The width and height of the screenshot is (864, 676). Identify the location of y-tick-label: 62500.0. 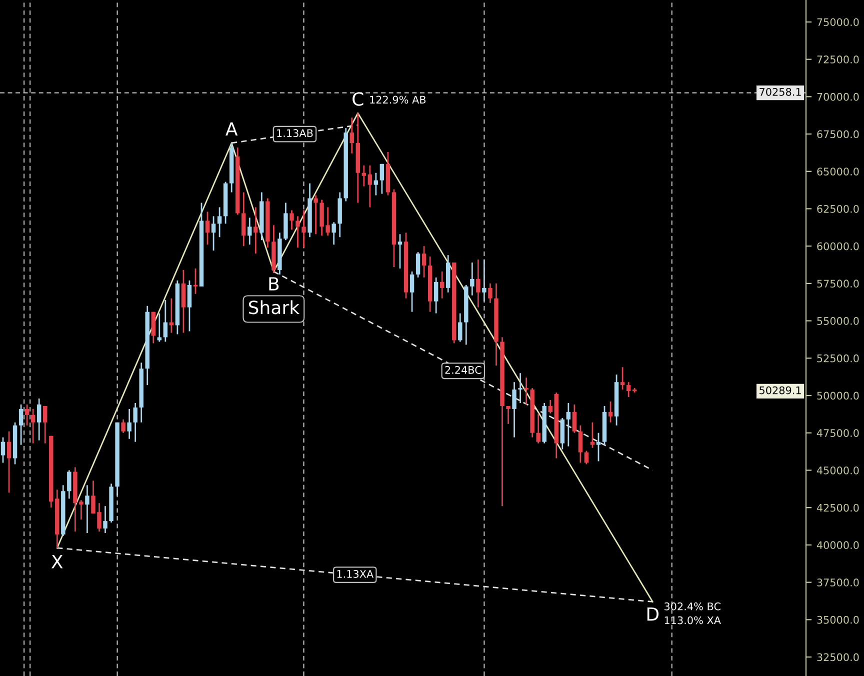
(838, 208).